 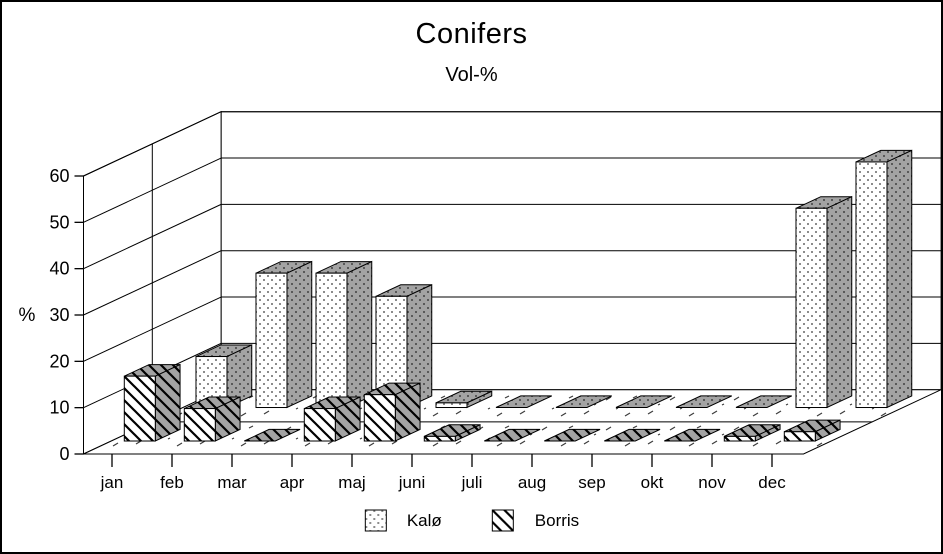 What do you see at coordinates (403, 520) in the screenshot?
I see `legend-item-kalo: Kalø` at bounding box center [403, 520].